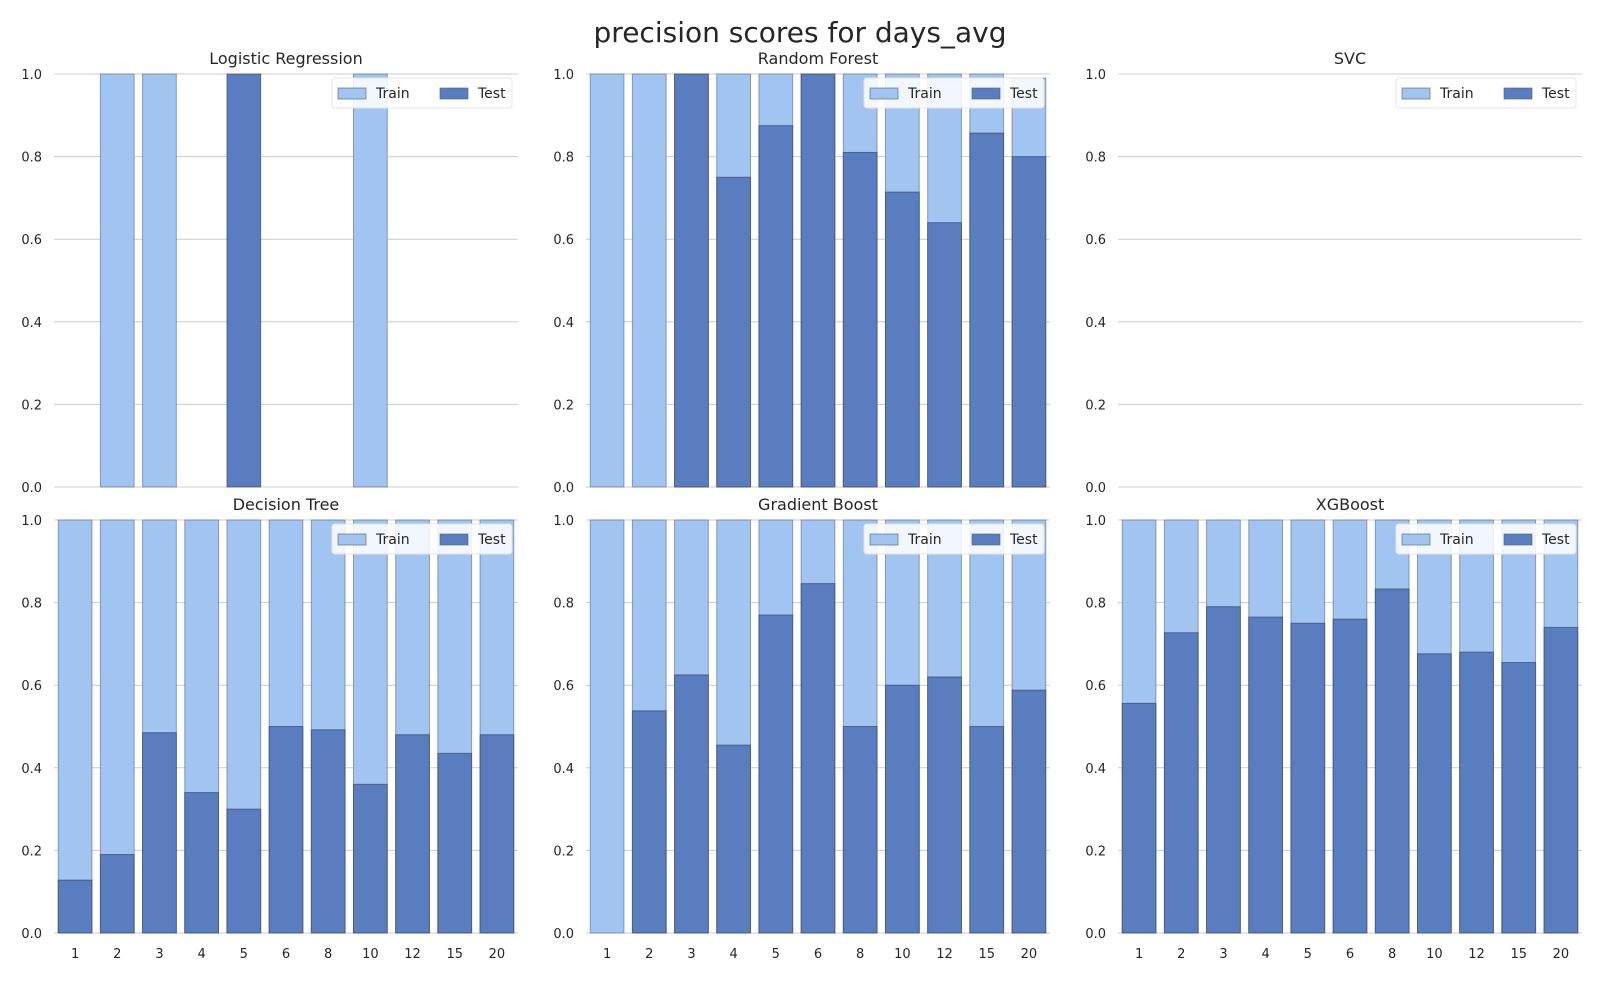 This screenshot has width=1600, height=1000. I want to click on subplot-title: Decision Tree, so click(286, 504).